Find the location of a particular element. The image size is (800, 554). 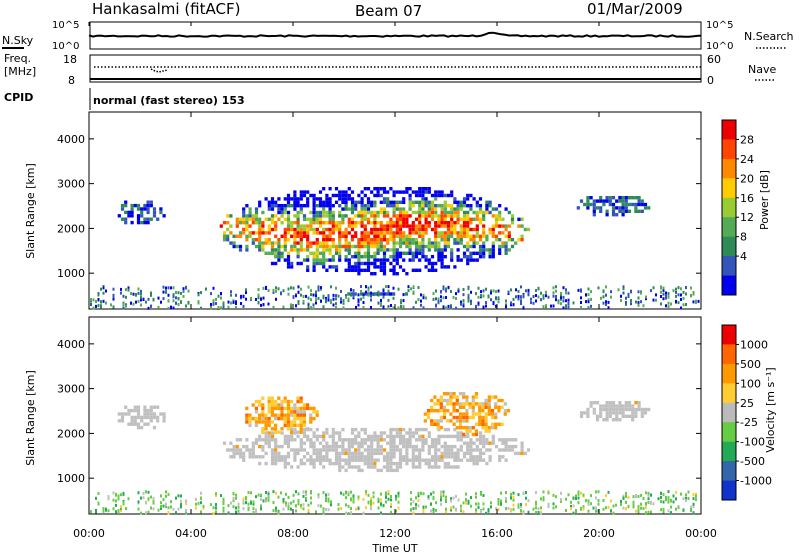

colorbar-tick-label: 28 is located at coordinates (747, 139).